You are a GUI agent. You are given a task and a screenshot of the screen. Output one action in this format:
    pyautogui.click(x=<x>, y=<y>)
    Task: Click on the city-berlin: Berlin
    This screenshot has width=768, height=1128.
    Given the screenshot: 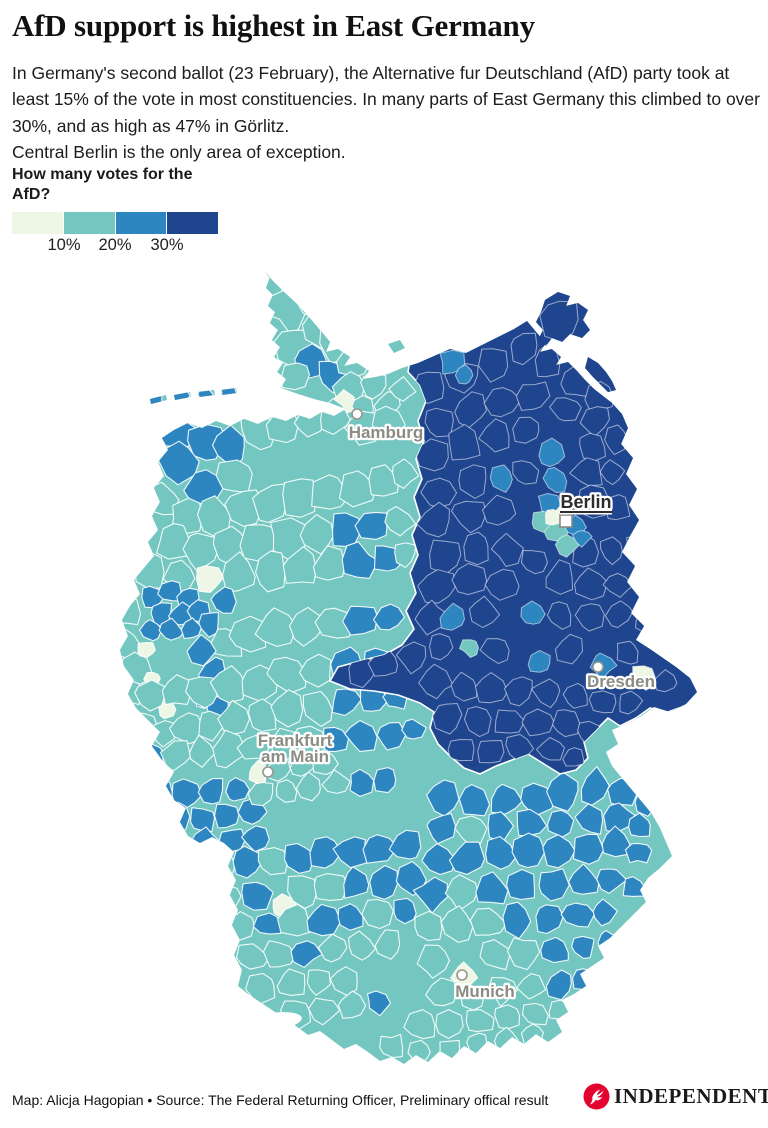 What is the action you would take?
    pyautogui.click(x=586, y=509)
    